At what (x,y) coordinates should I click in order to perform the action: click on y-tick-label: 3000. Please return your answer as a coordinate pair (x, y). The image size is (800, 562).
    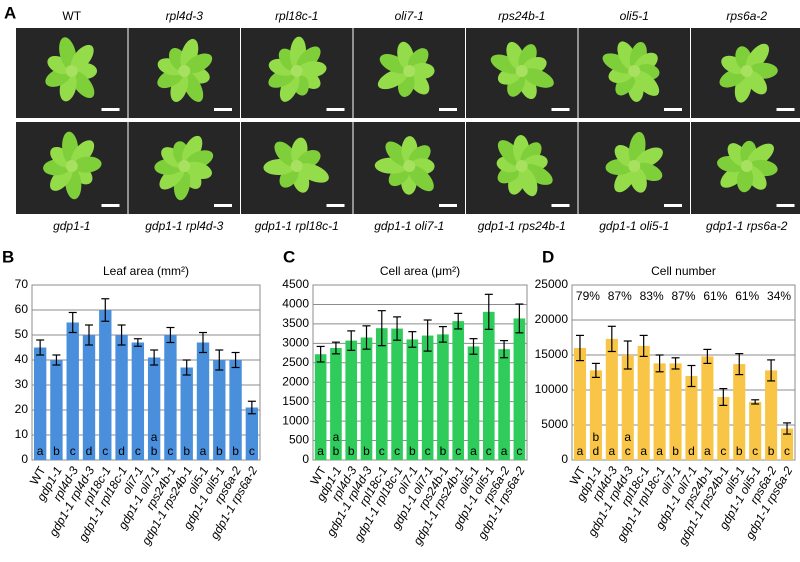
    Looking at the image, I should click on (295, 343).